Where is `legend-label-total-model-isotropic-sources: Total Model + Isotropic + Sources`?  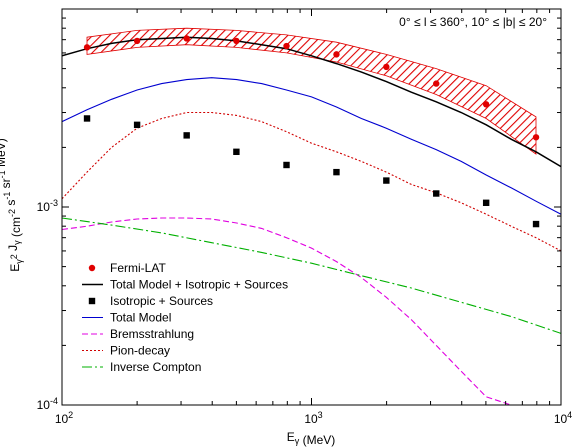
legend-label-total-model-isotropic-sources: Total Model + Isotropic + Sources is located at coordinates (199, 285).